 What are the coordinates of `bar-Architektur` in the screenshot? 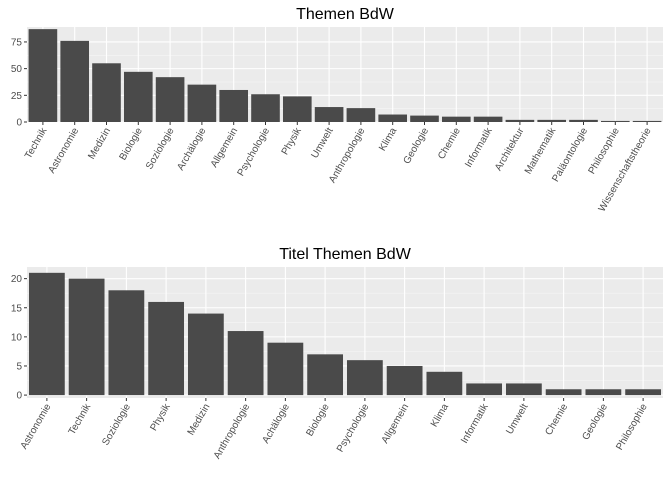 It's located at (520, 120).